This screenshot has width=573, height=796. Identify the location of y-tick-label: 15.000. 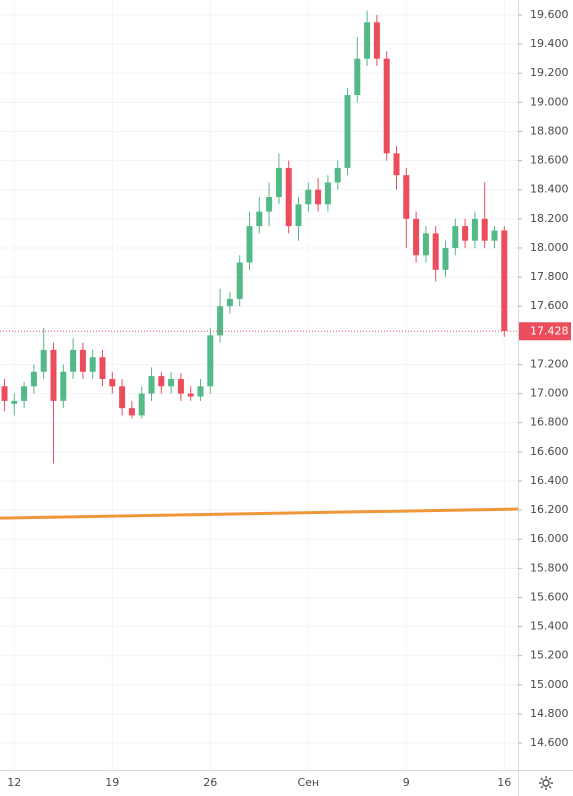
(549, 684).